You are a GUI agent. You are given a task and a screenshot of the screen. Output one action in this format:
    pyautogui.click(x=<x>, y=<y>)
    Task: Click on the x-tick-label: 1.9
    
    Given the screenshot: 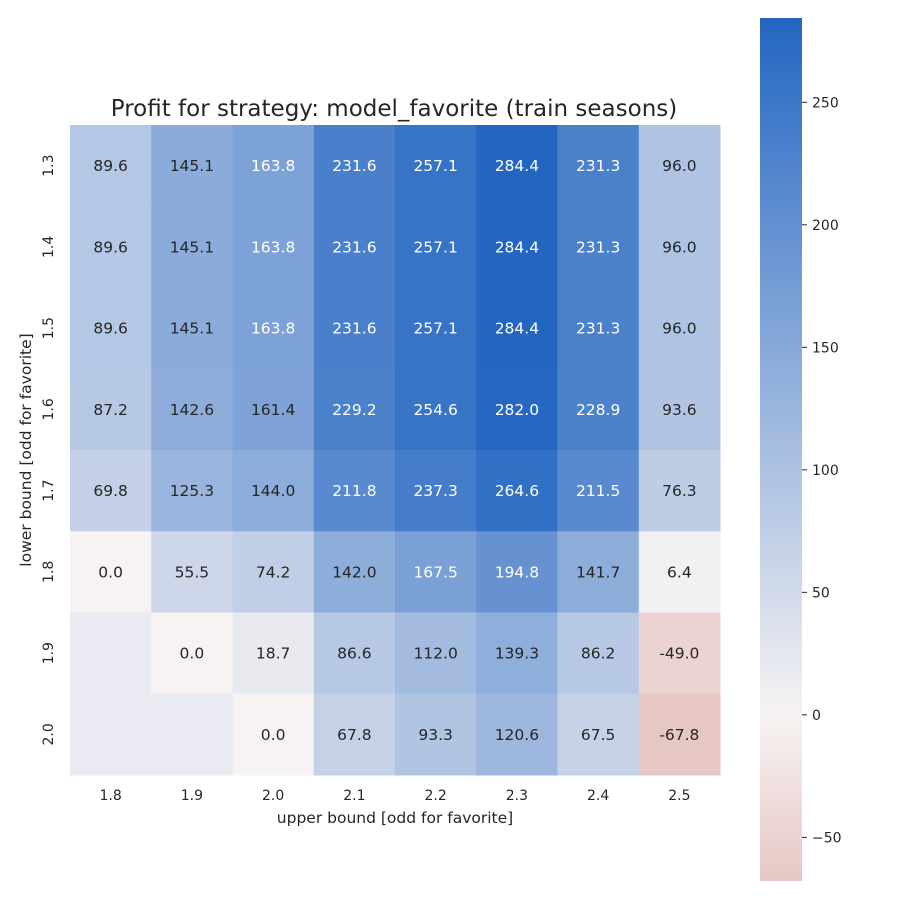 What is the action you would take?
    pyautogui.click(x=192, y=796)
    